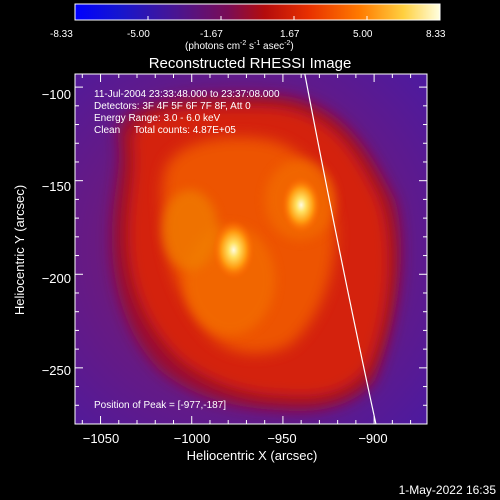 The image size is (500, 500). What do you see at coordinates (257, 18) in the screenshot?
I see `colorbar-ticks` at bounding box center [257, 18].